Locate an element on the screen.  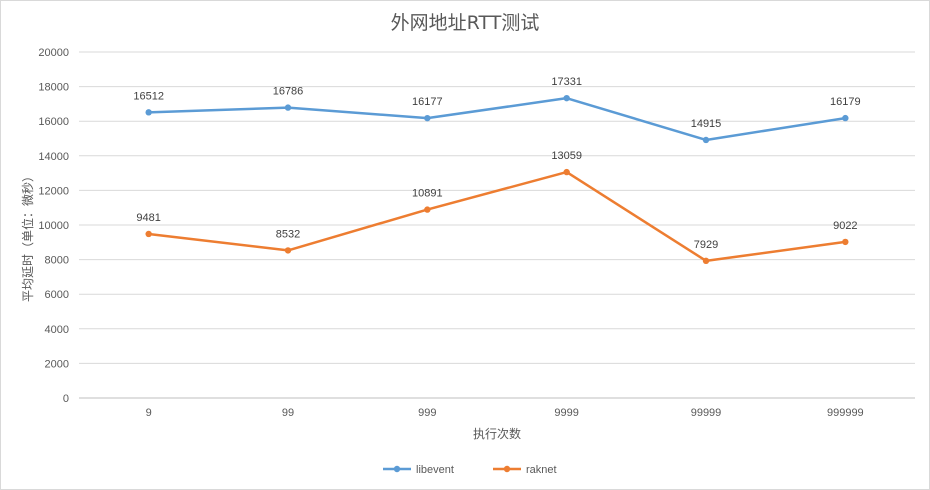
y-tick-label: 12000 is located at coordinates (53, 191).